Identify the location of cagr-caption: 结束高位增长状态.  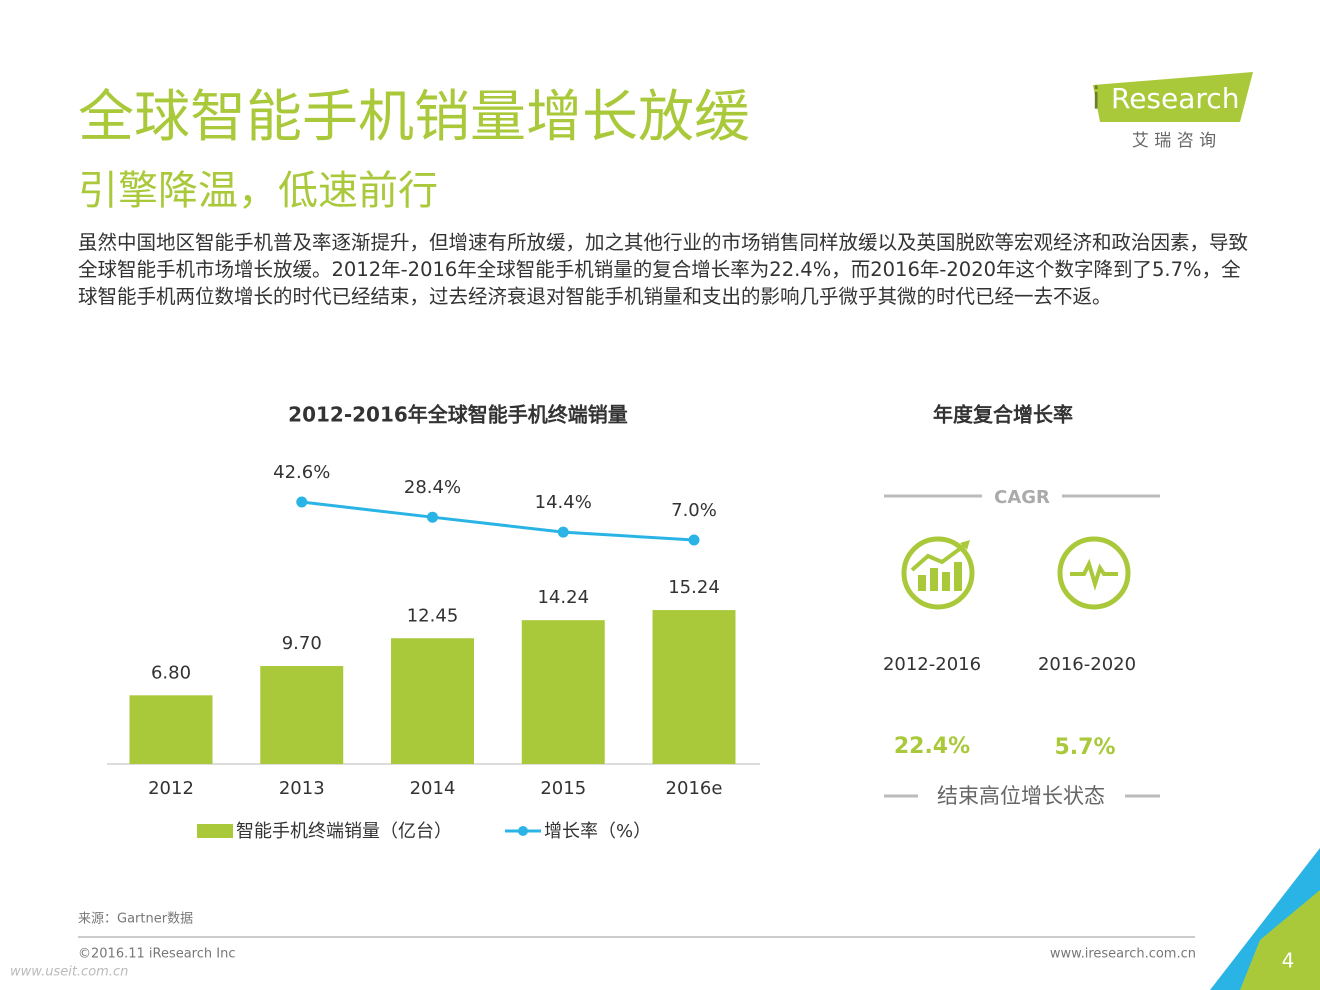
(1021, 796).